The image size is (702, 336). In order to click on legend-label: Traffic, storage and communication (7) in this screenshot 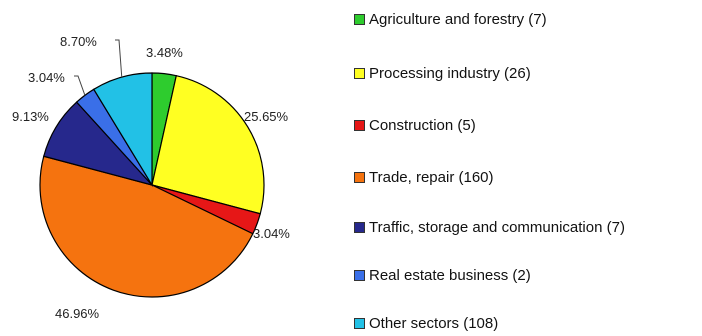, I will do `click(497, 227)`.